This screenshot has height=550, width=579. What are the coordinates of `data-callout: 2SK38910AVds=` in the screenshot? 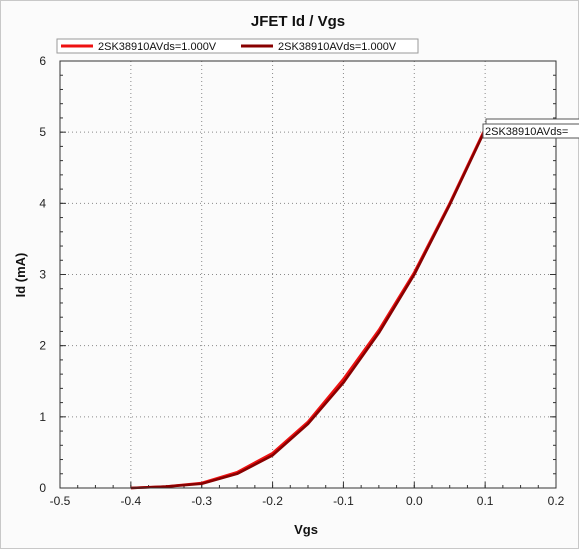 It's located at (530, 128).